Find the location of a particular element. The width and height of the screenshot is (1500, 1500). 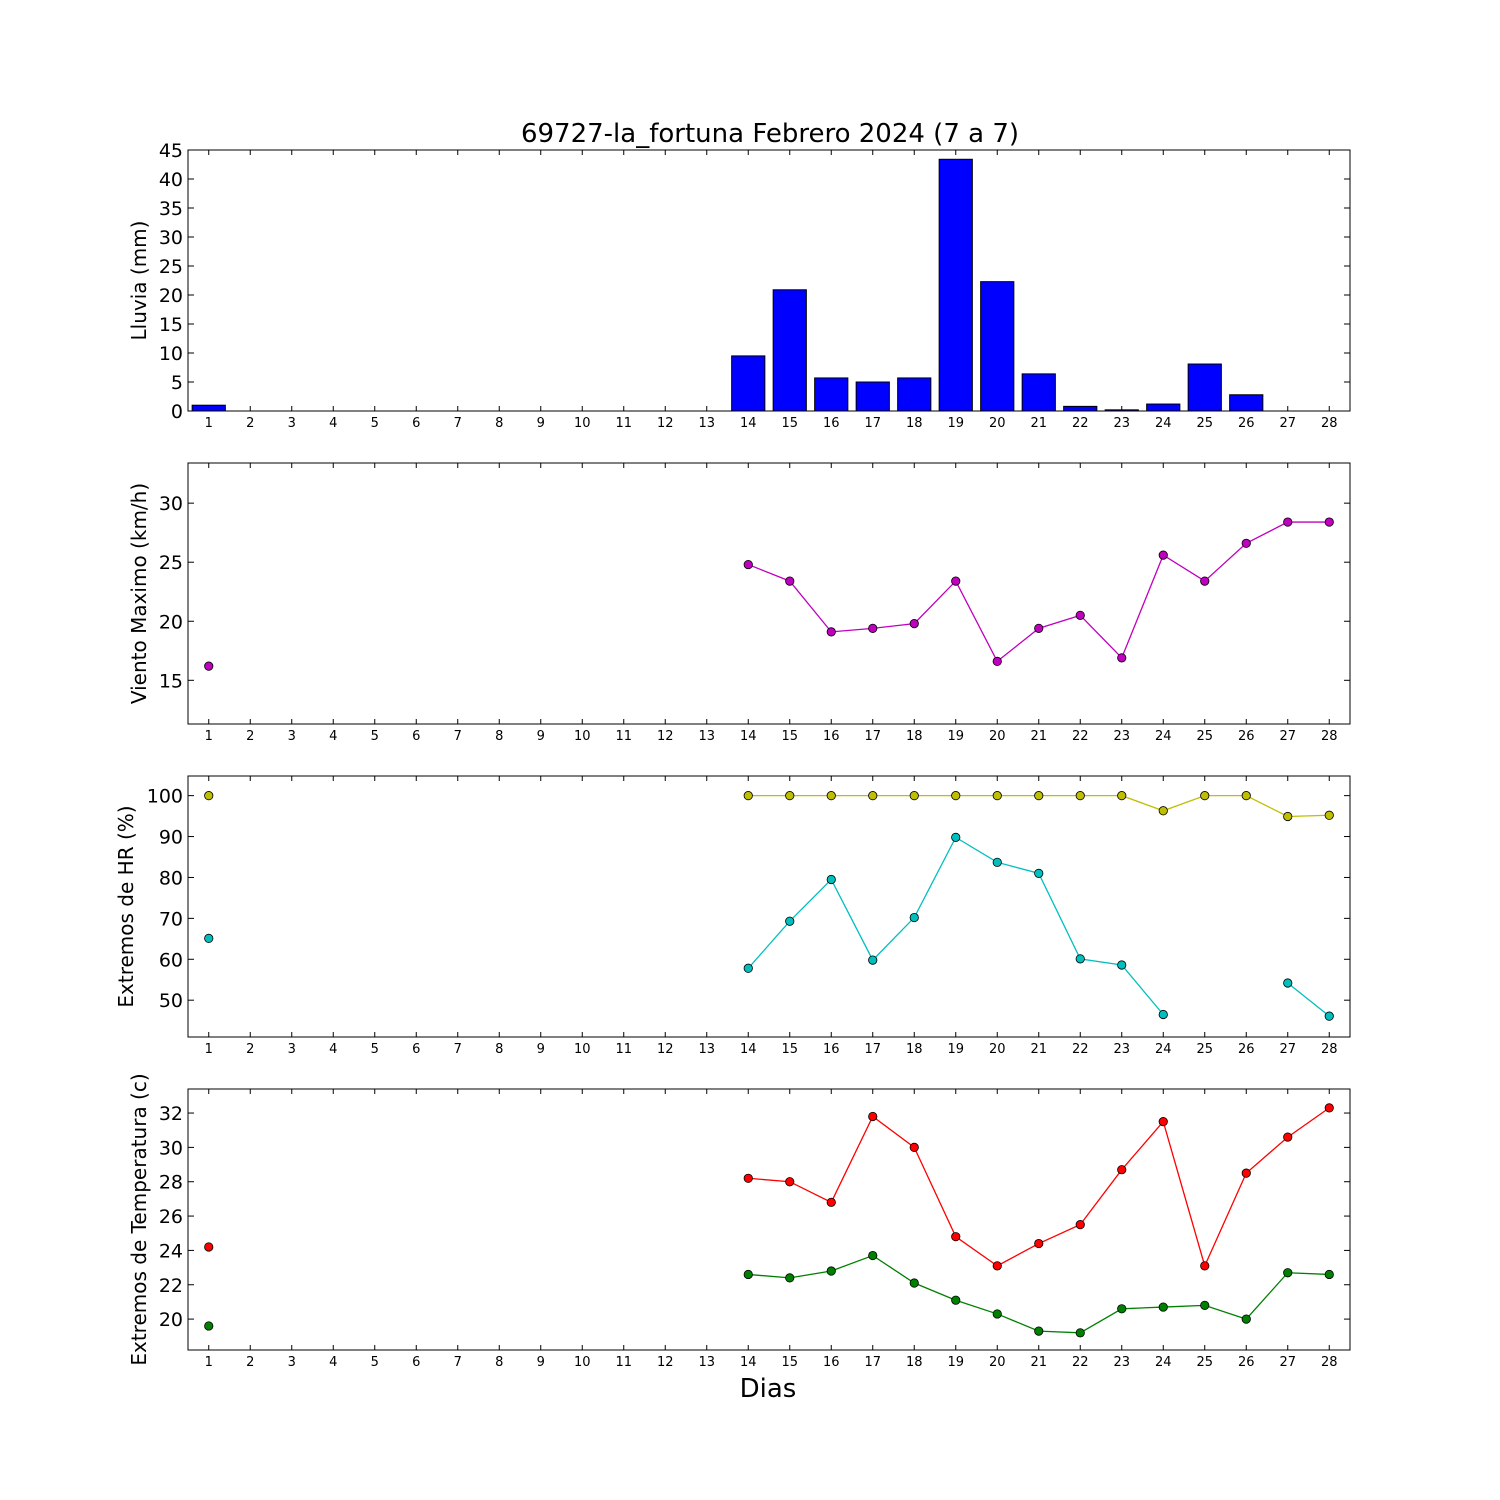

x-tick-label: 20 is located at coordinates (997, 423).